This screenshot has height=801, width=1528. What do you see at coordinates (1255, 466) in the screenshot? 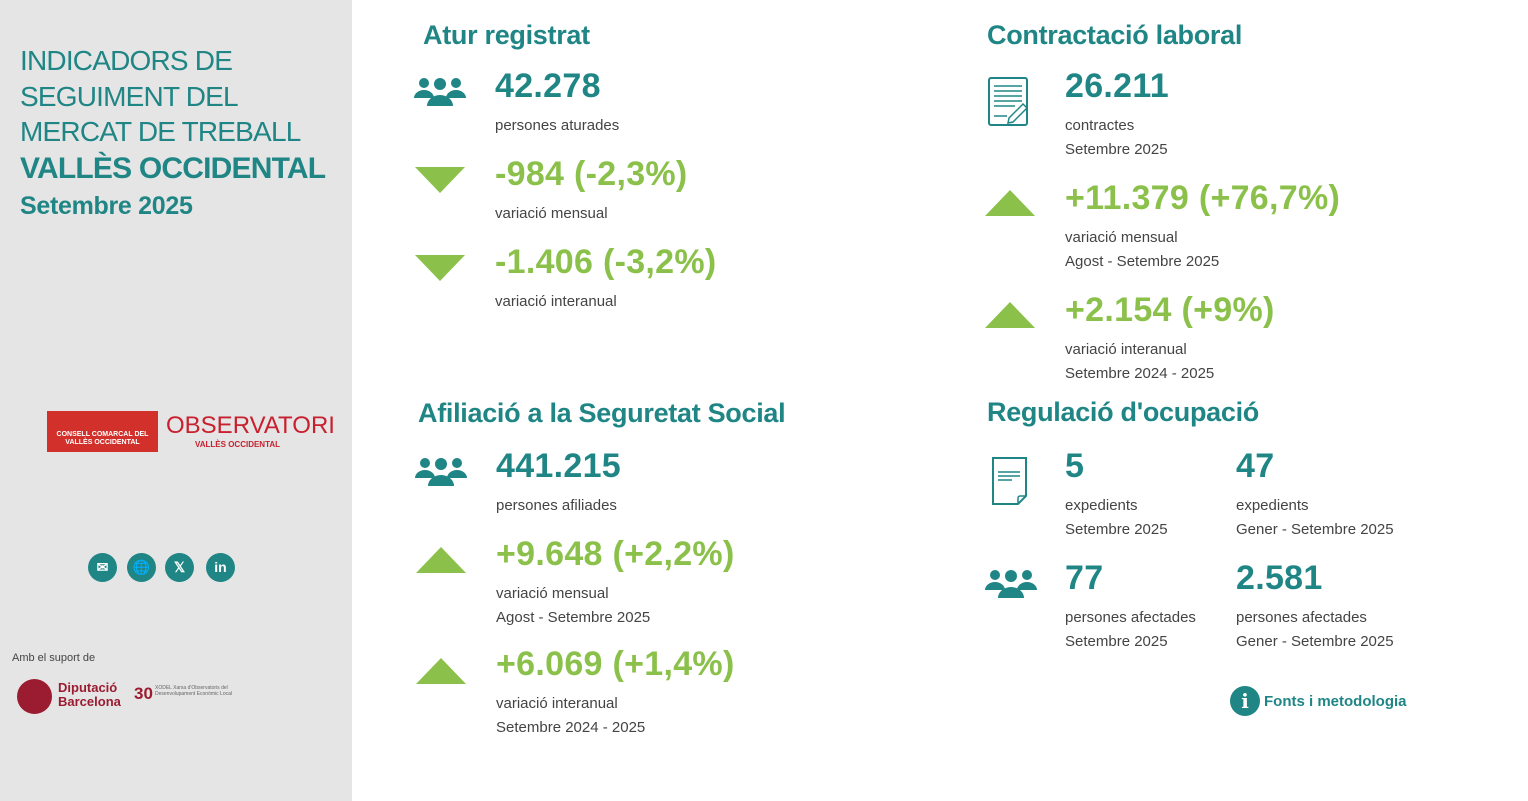
I see `exp-ytd-value: 47` at bounding box center [1255, 466].